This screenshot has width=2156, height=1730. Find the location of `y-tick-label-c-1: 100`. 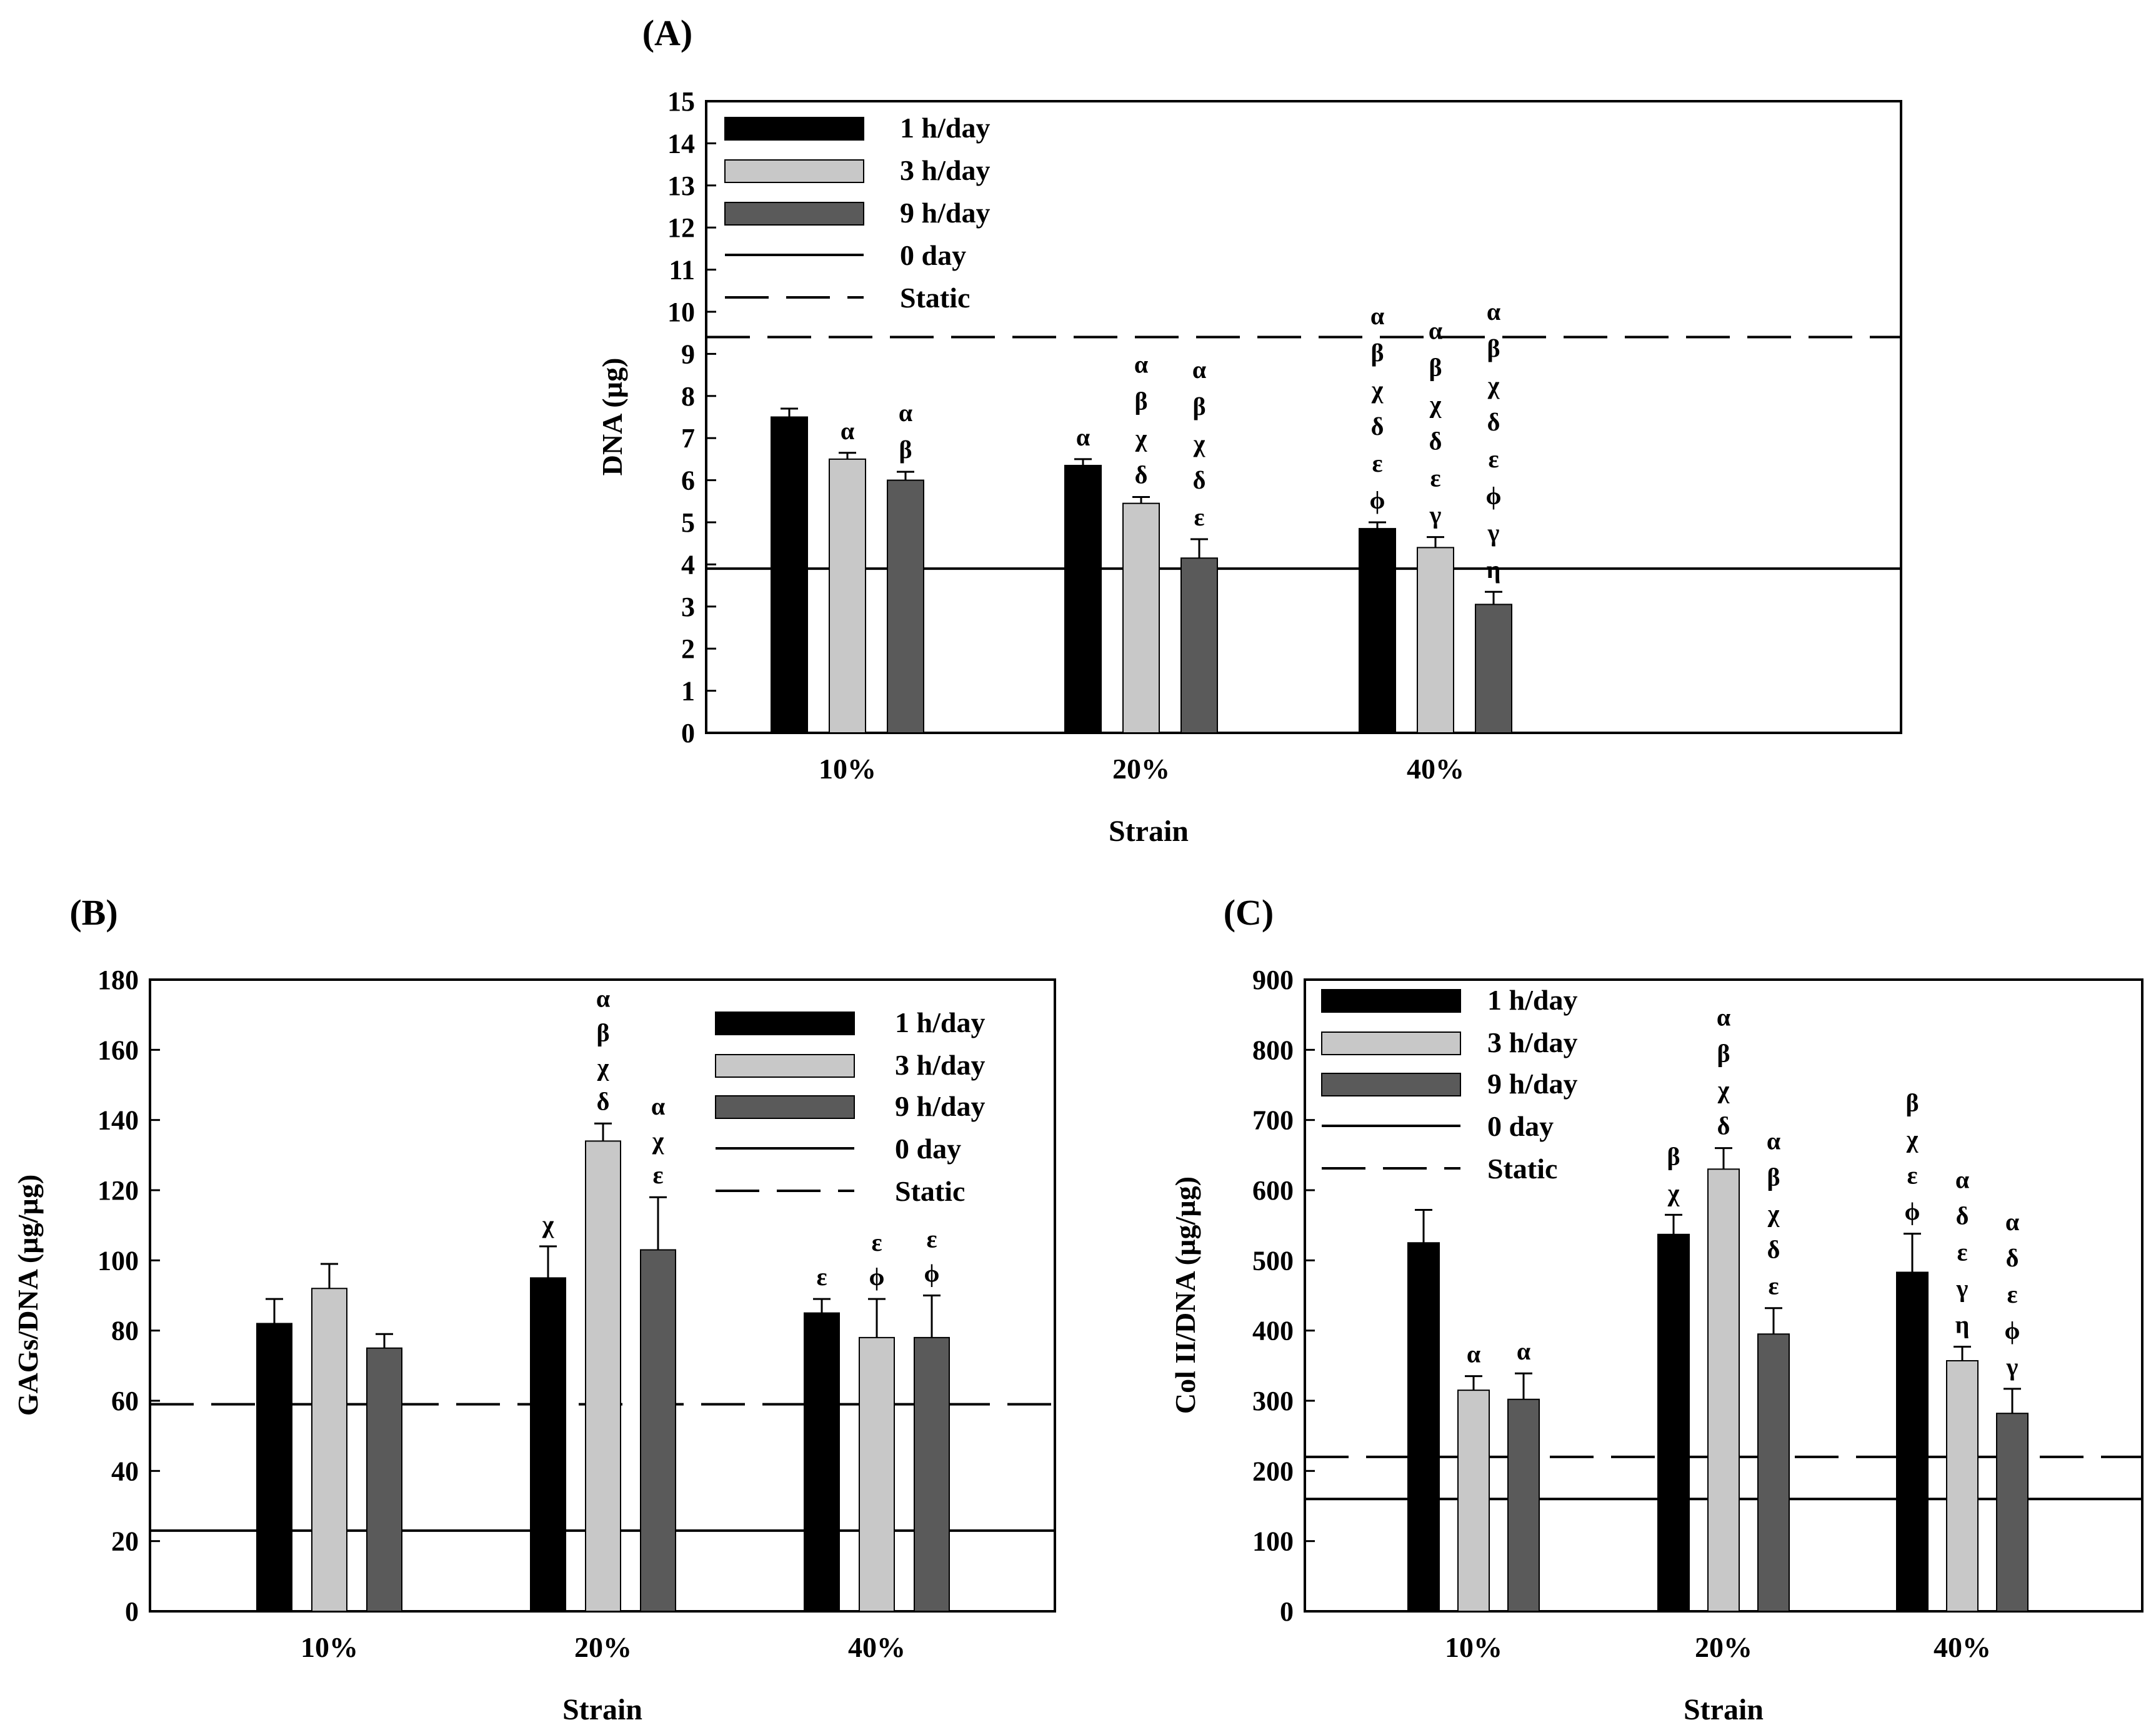

y-tick-label-c-1: 100 is located at coordinates (1273, 1541).